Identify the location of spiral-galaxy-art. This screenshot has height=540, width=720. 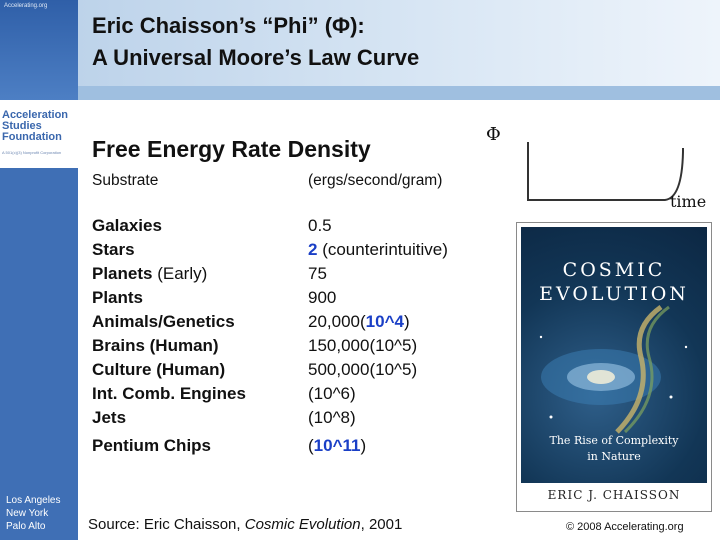
(613, 369).